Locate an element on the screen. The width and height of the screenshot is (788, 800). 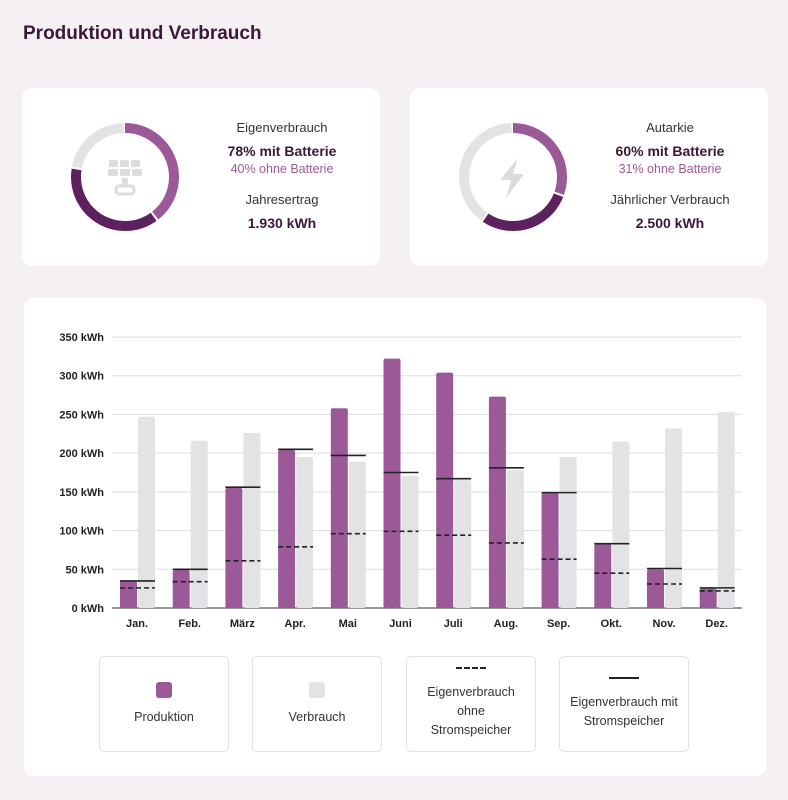
y-tick-label: 300 kWh is located at coordinates (81, 377).